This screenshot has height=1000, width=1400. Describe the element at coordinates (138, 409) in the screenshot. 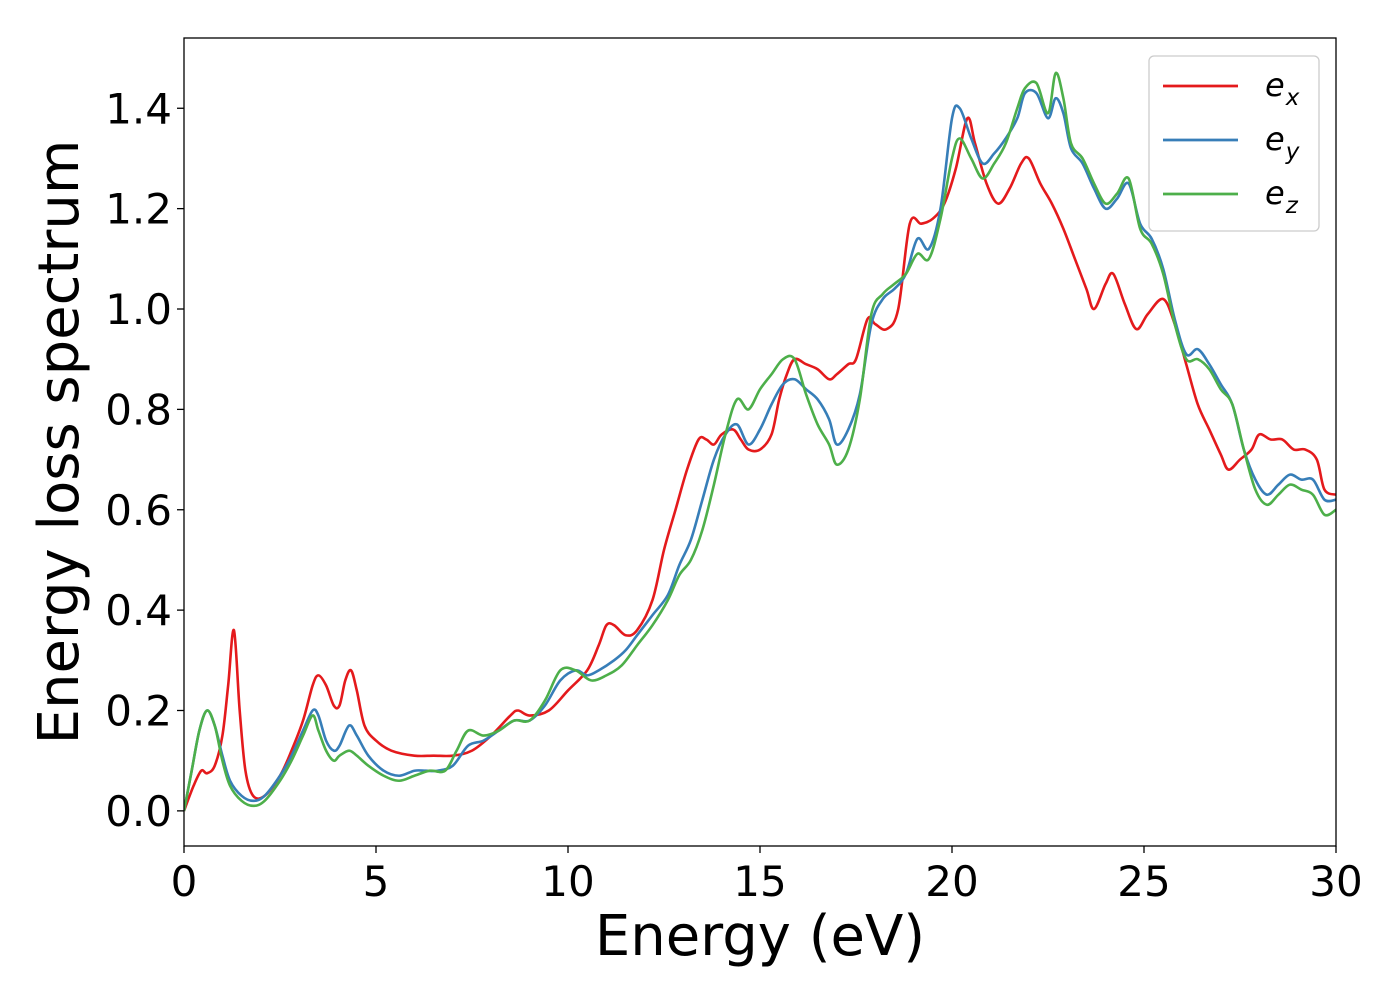

I see `y-tick-label: 0.8` at that location.